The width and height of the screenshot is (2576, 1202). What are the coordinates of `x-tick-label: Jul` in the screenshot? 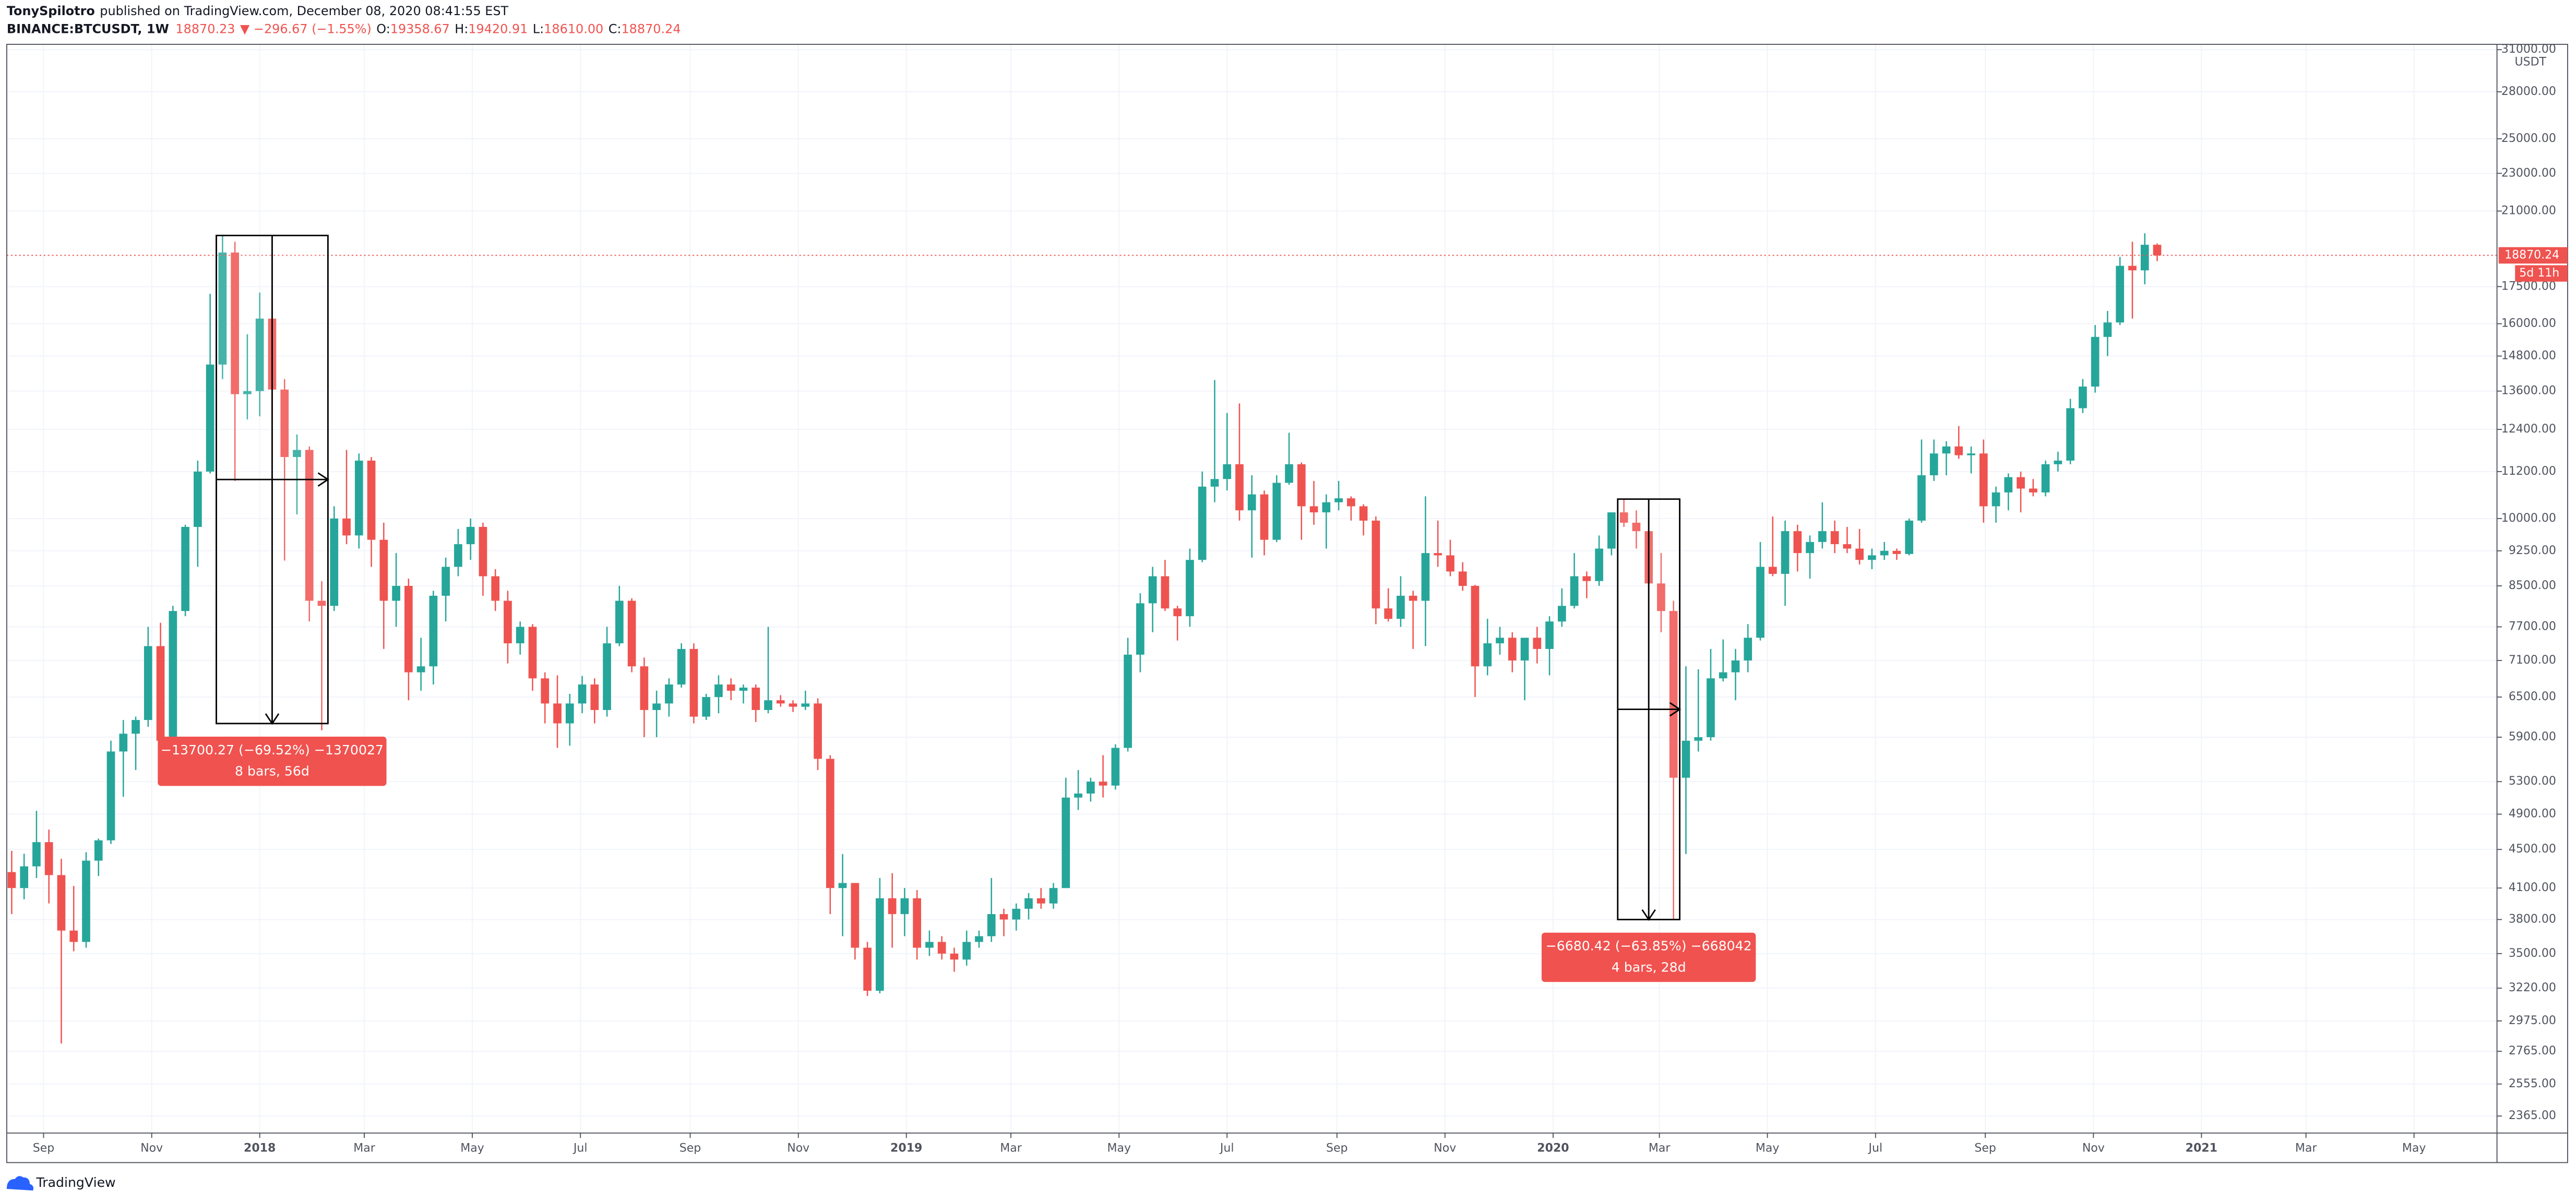 It's located at (1876, 1148).